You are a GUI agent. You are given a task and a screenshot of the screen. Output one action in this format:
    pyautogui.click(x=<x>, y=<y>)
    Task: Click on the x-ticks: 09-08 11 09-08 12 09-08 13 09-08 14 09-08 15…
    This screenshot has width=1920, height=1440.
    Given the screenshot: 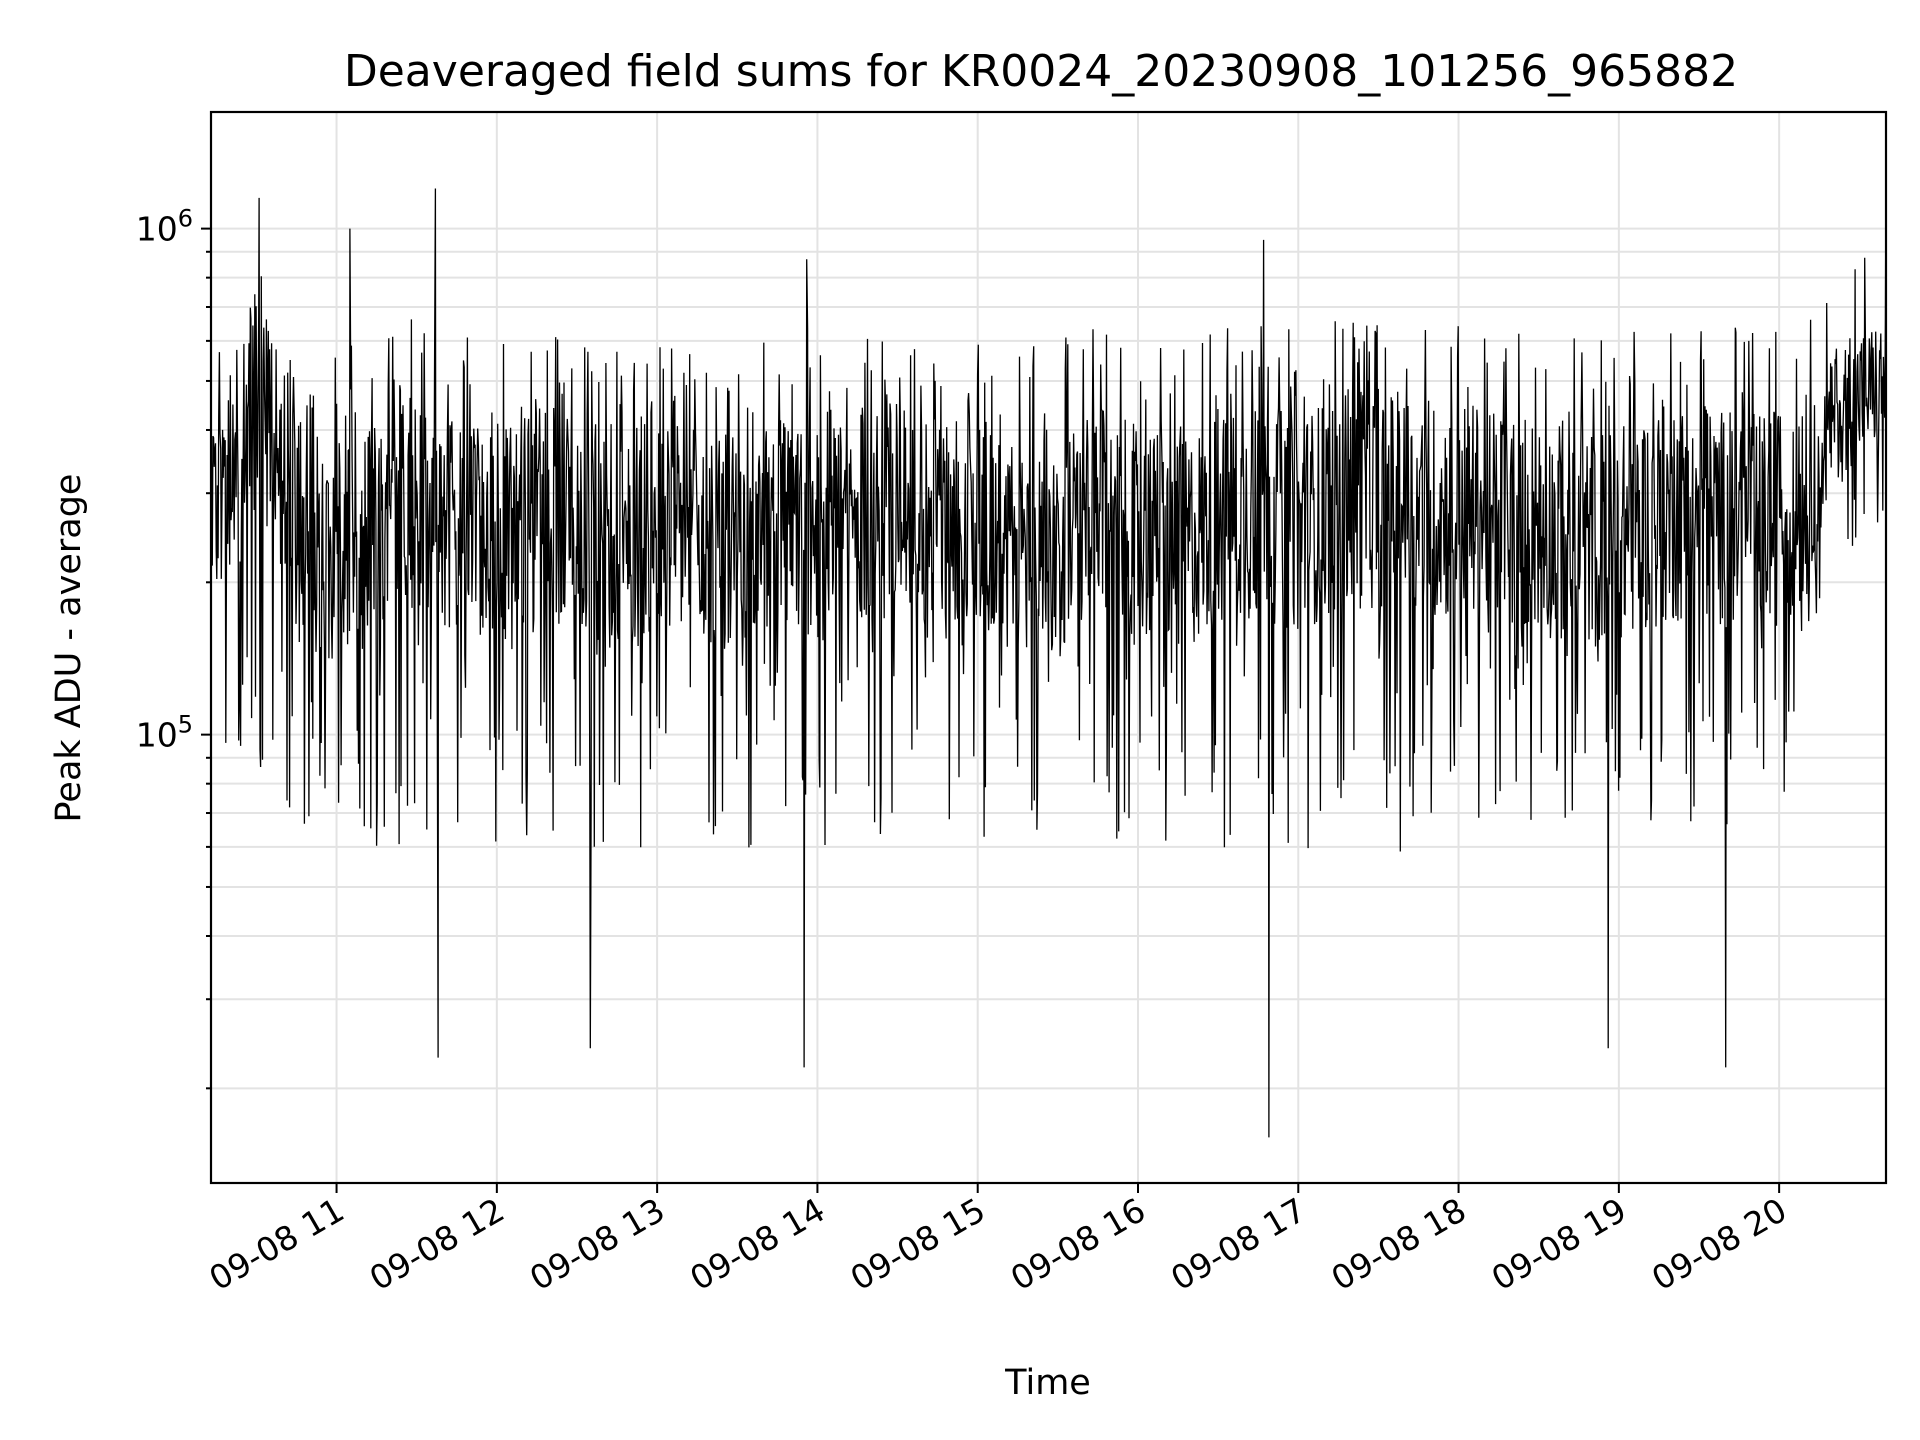 What is the action you would take?
    pyautogui.click(x=998, y=1240)
    